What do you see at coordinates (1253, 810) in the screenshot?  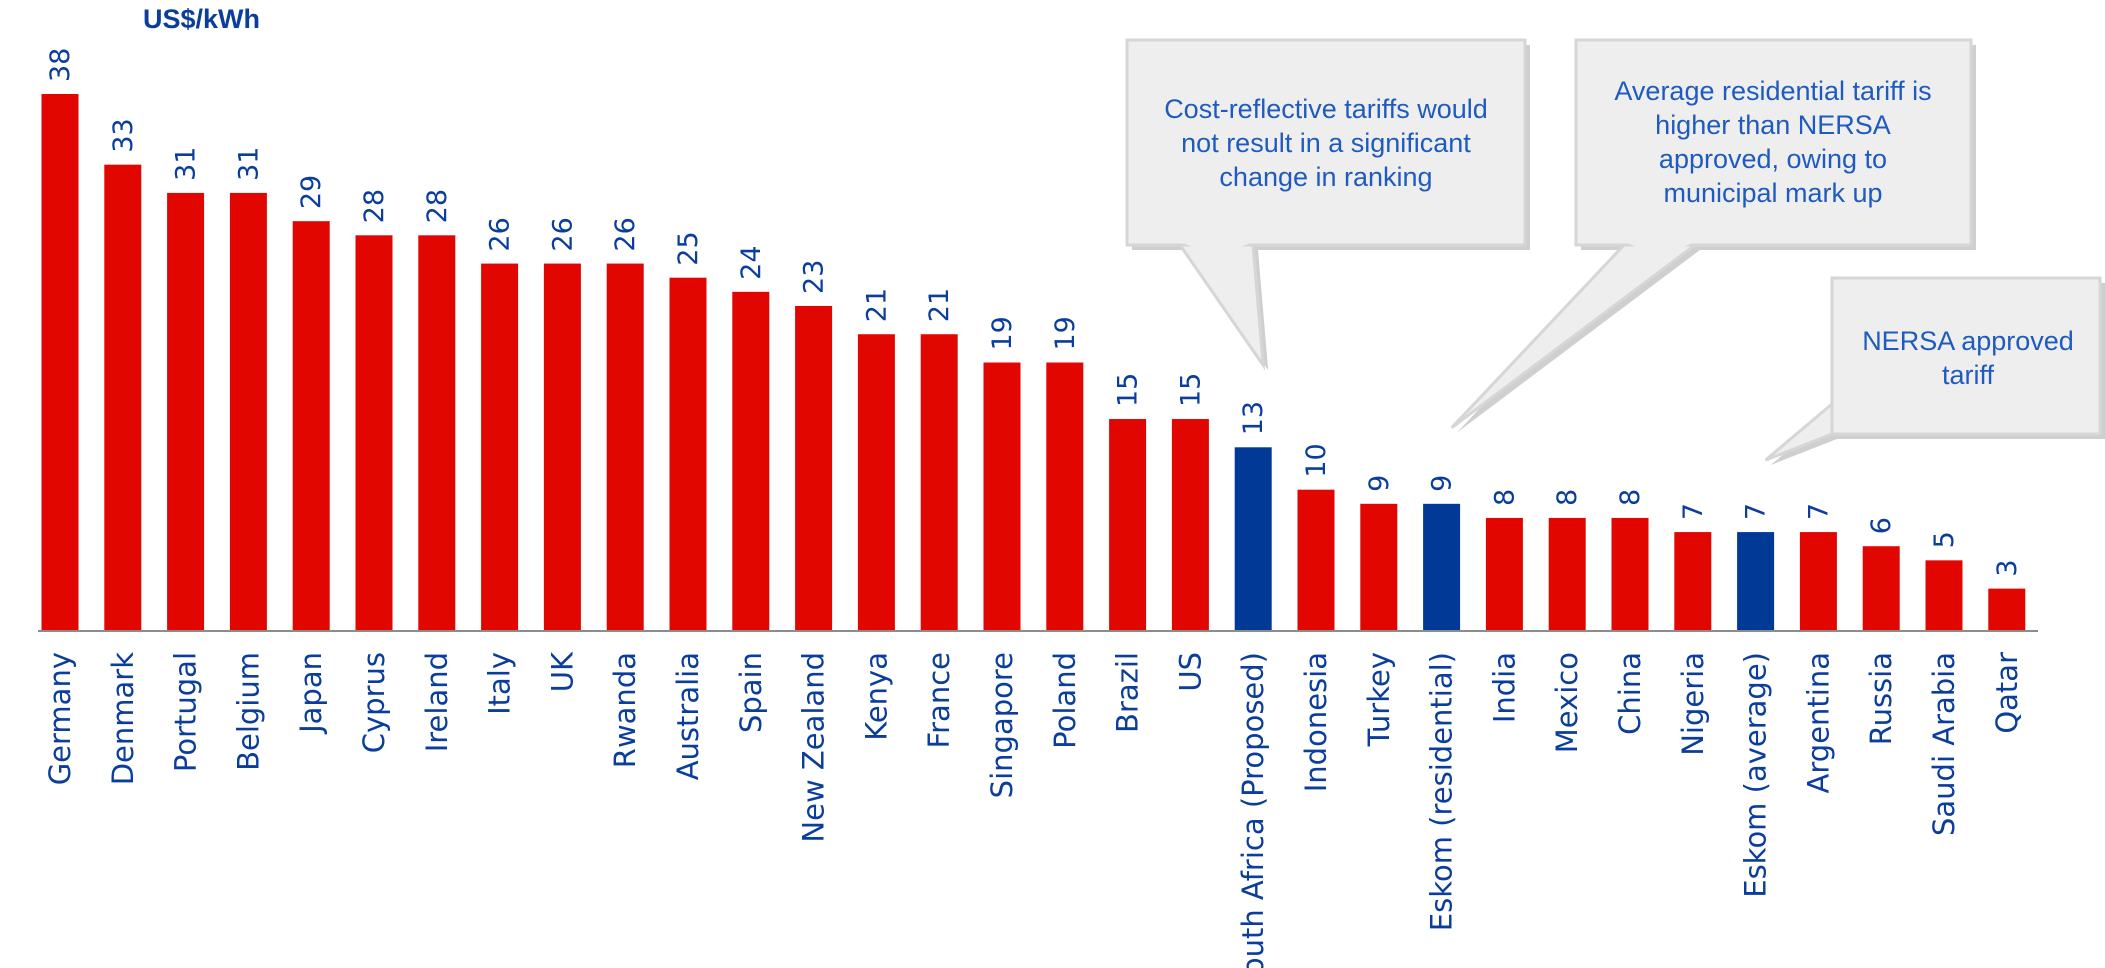 I see `category-label: South Africa (Proposed)` at bounding box center [1253, 810].